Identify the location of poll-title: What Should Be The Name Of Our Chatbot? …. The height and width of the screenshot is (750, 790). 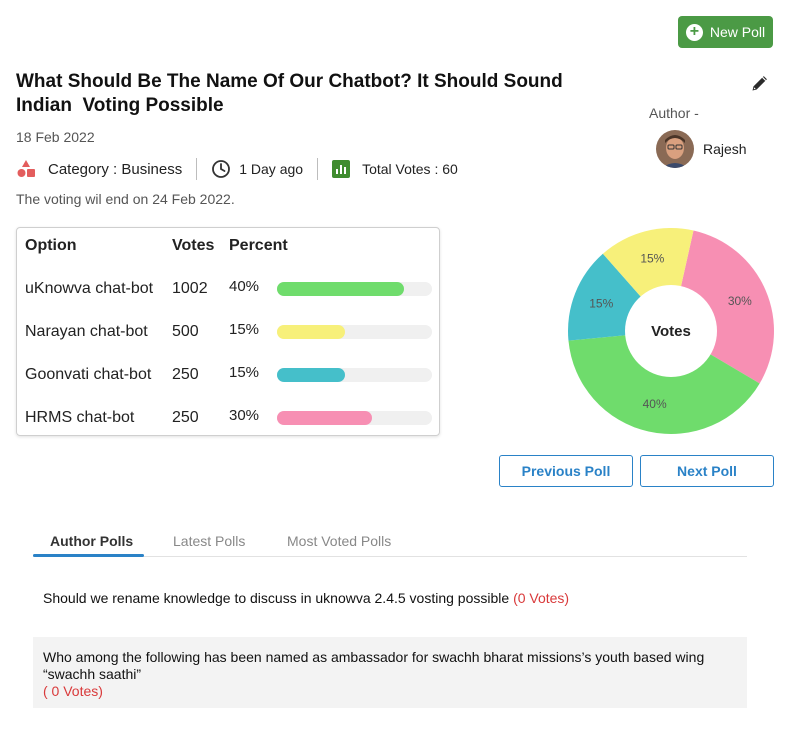
(296, 94).